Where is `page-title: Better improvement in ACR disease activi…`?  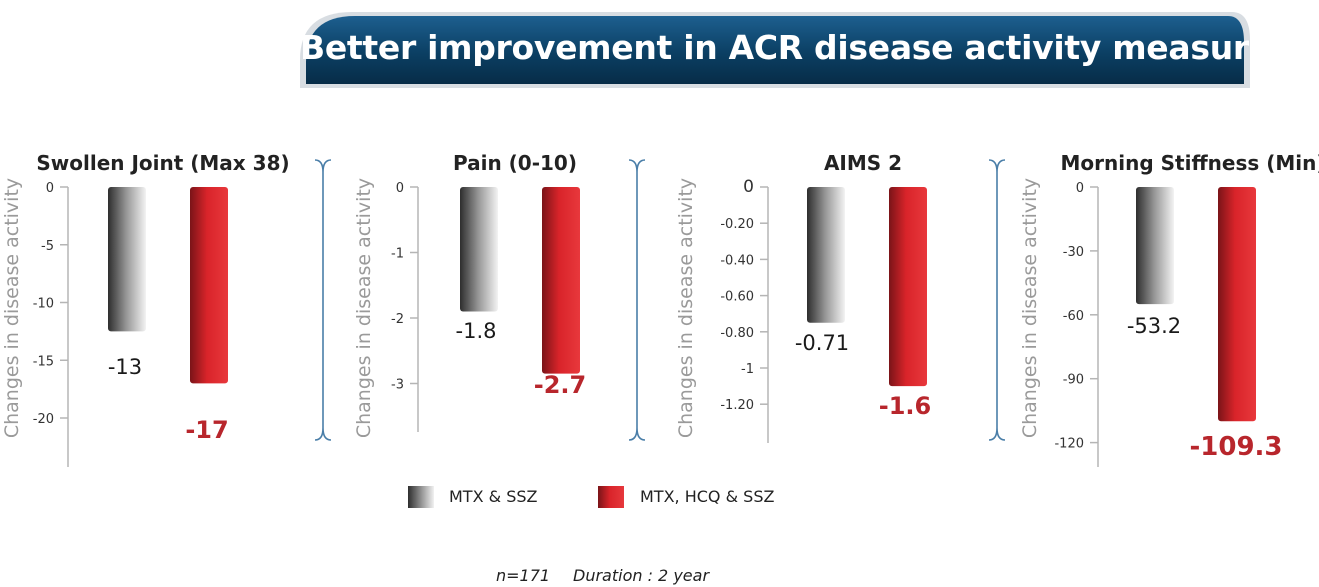
page-title: Better improvement in ACR disease activi… is located at coordinates (795, 47).